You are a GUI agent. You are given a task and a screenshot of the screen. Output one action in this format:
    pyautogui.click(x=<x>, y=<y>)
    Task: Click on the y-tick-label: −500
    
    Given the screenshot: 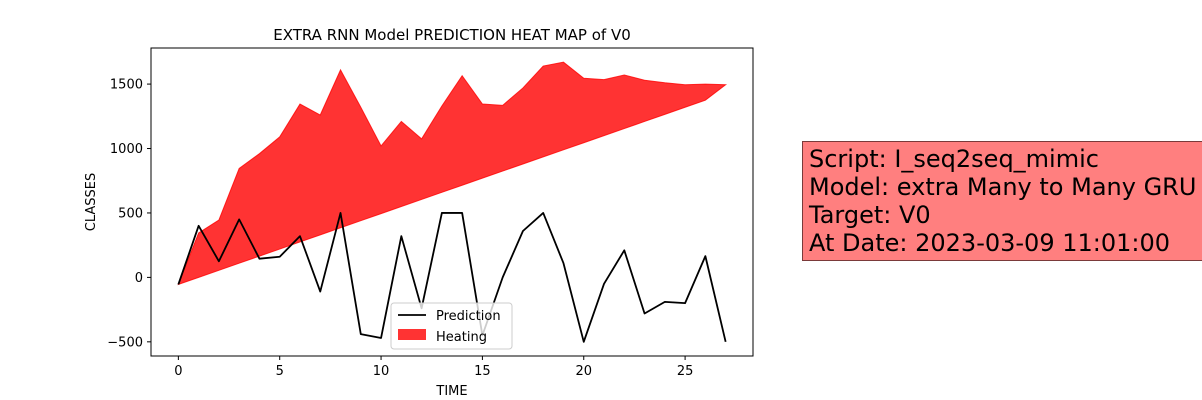 What is the action you would take?
    pyautogui.click(x=125, y=342)
    